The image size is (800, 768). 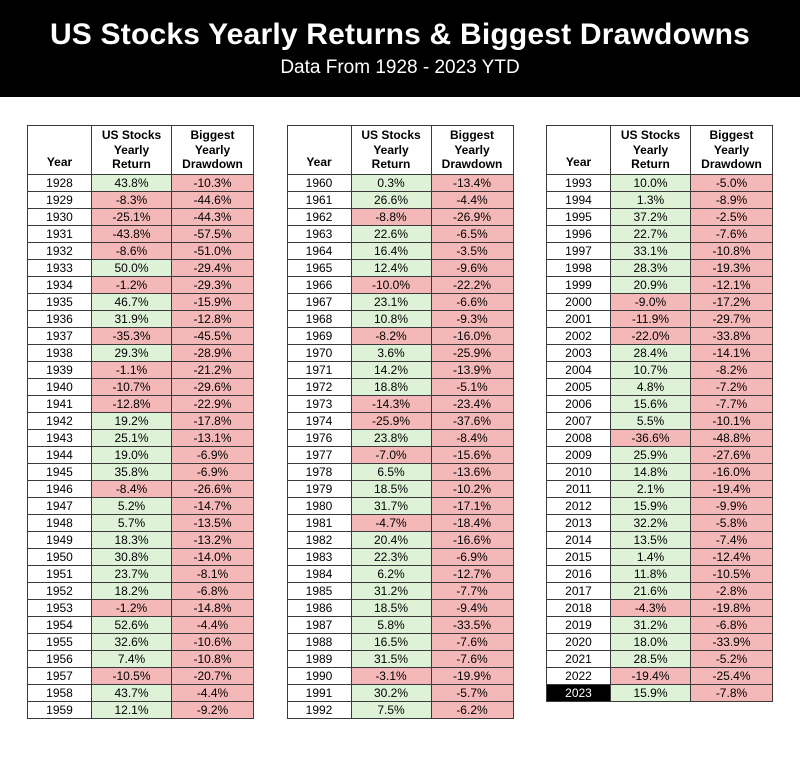 What do you see at coordinates (578, 369) in the screenshot?
I see `year-cell: 2004` at bounding box center [578, 369].